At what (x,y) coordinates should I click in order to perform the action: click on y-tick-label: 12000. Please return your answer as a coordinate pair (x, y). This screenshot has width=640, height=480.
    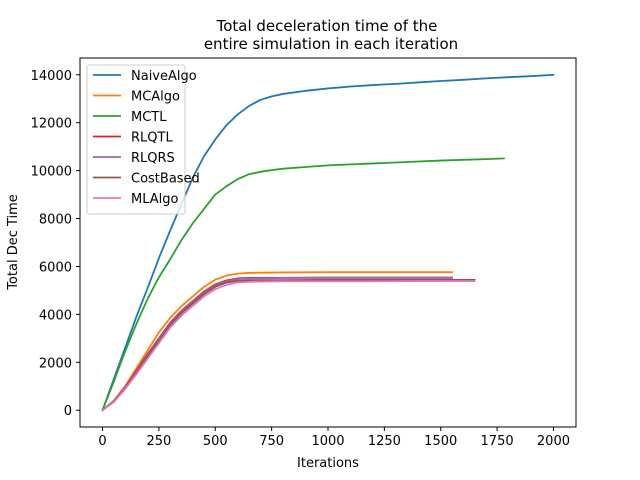
    Looking at the image, I should click on (51, 124).